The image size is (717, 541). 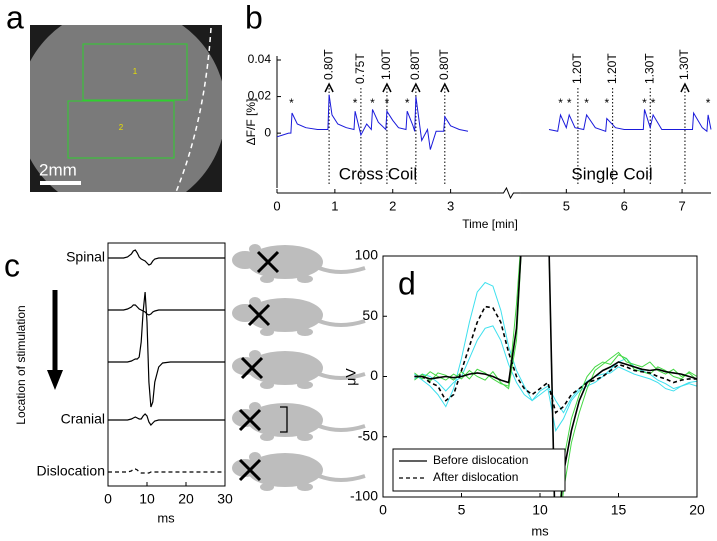 I want to click on scale-bracket, so click(x=284, y=419).